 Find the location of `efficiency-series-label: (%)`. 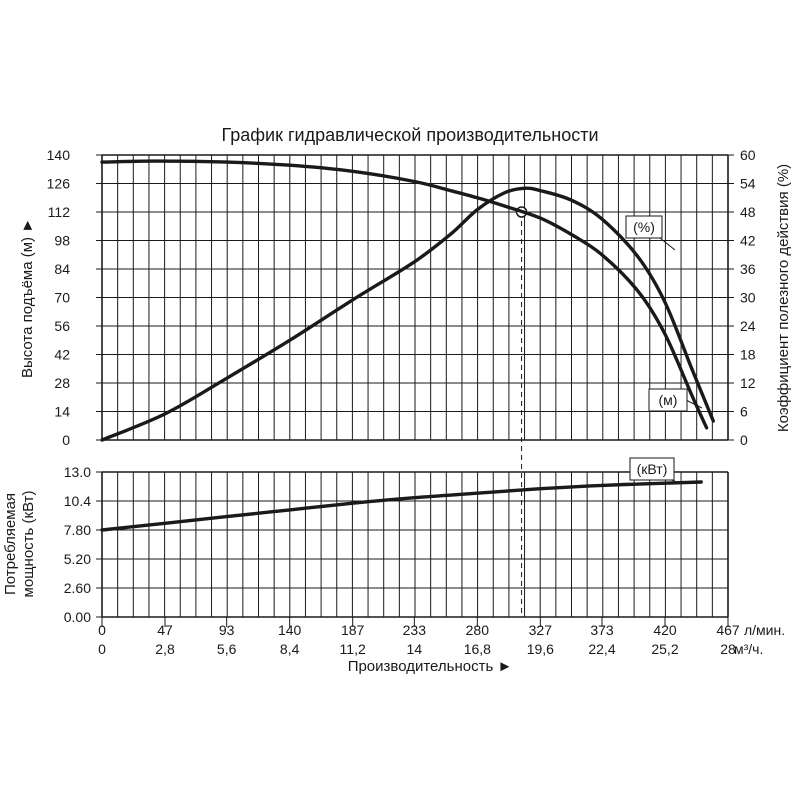

efficiency-series-label: (%) is located at coordinates (644, 227).